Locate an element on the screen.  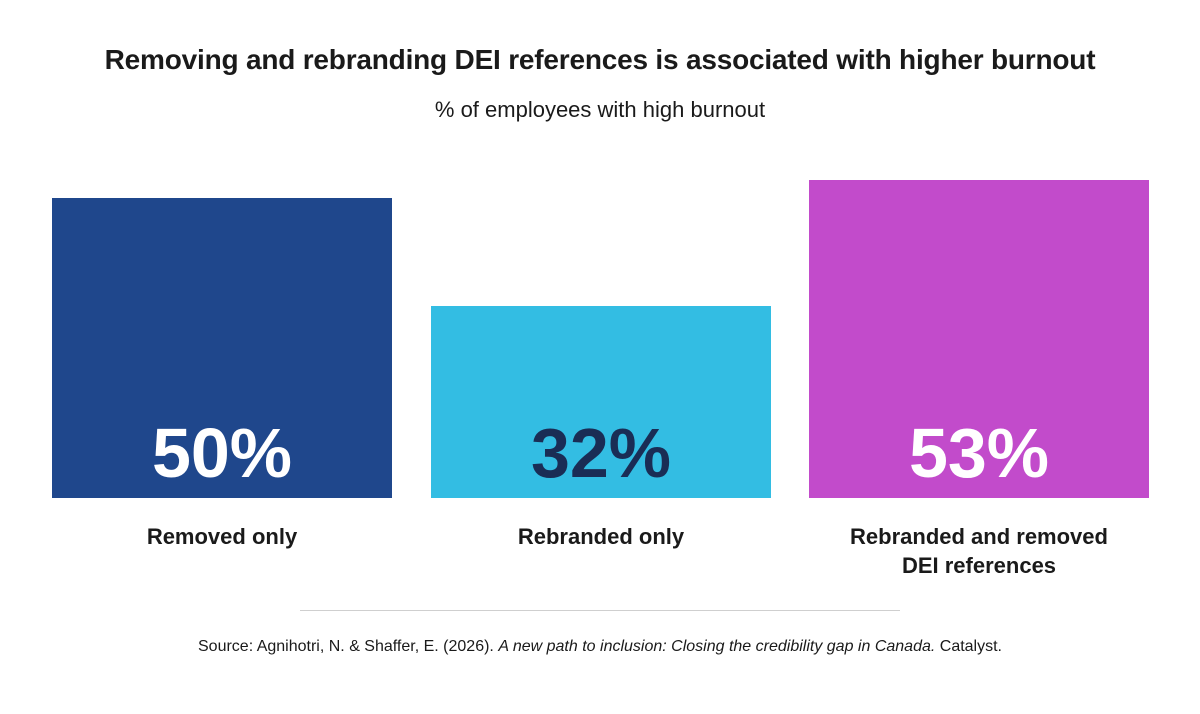
category-label-2: Rebranded only is located at coordinates (601, 536).